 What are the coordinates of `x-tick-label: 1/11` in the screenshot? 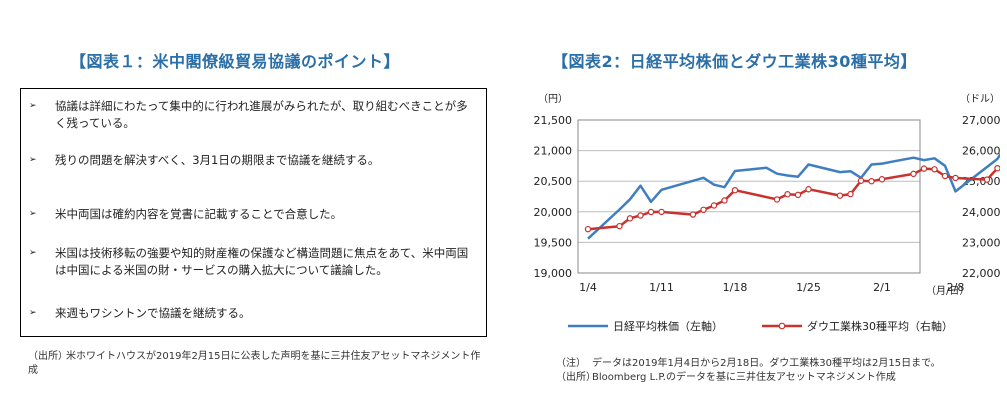 It's located at (661, 287).